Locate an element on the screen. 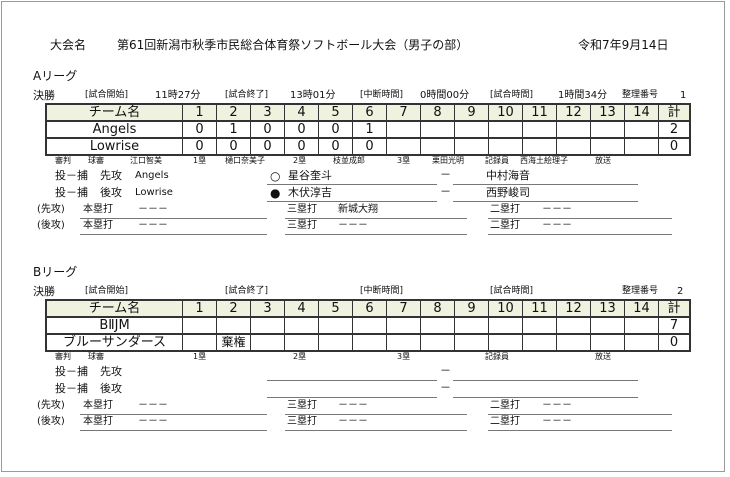 The image size is (730, 477). total-cell: 0 is located at coordinates (674, 342).